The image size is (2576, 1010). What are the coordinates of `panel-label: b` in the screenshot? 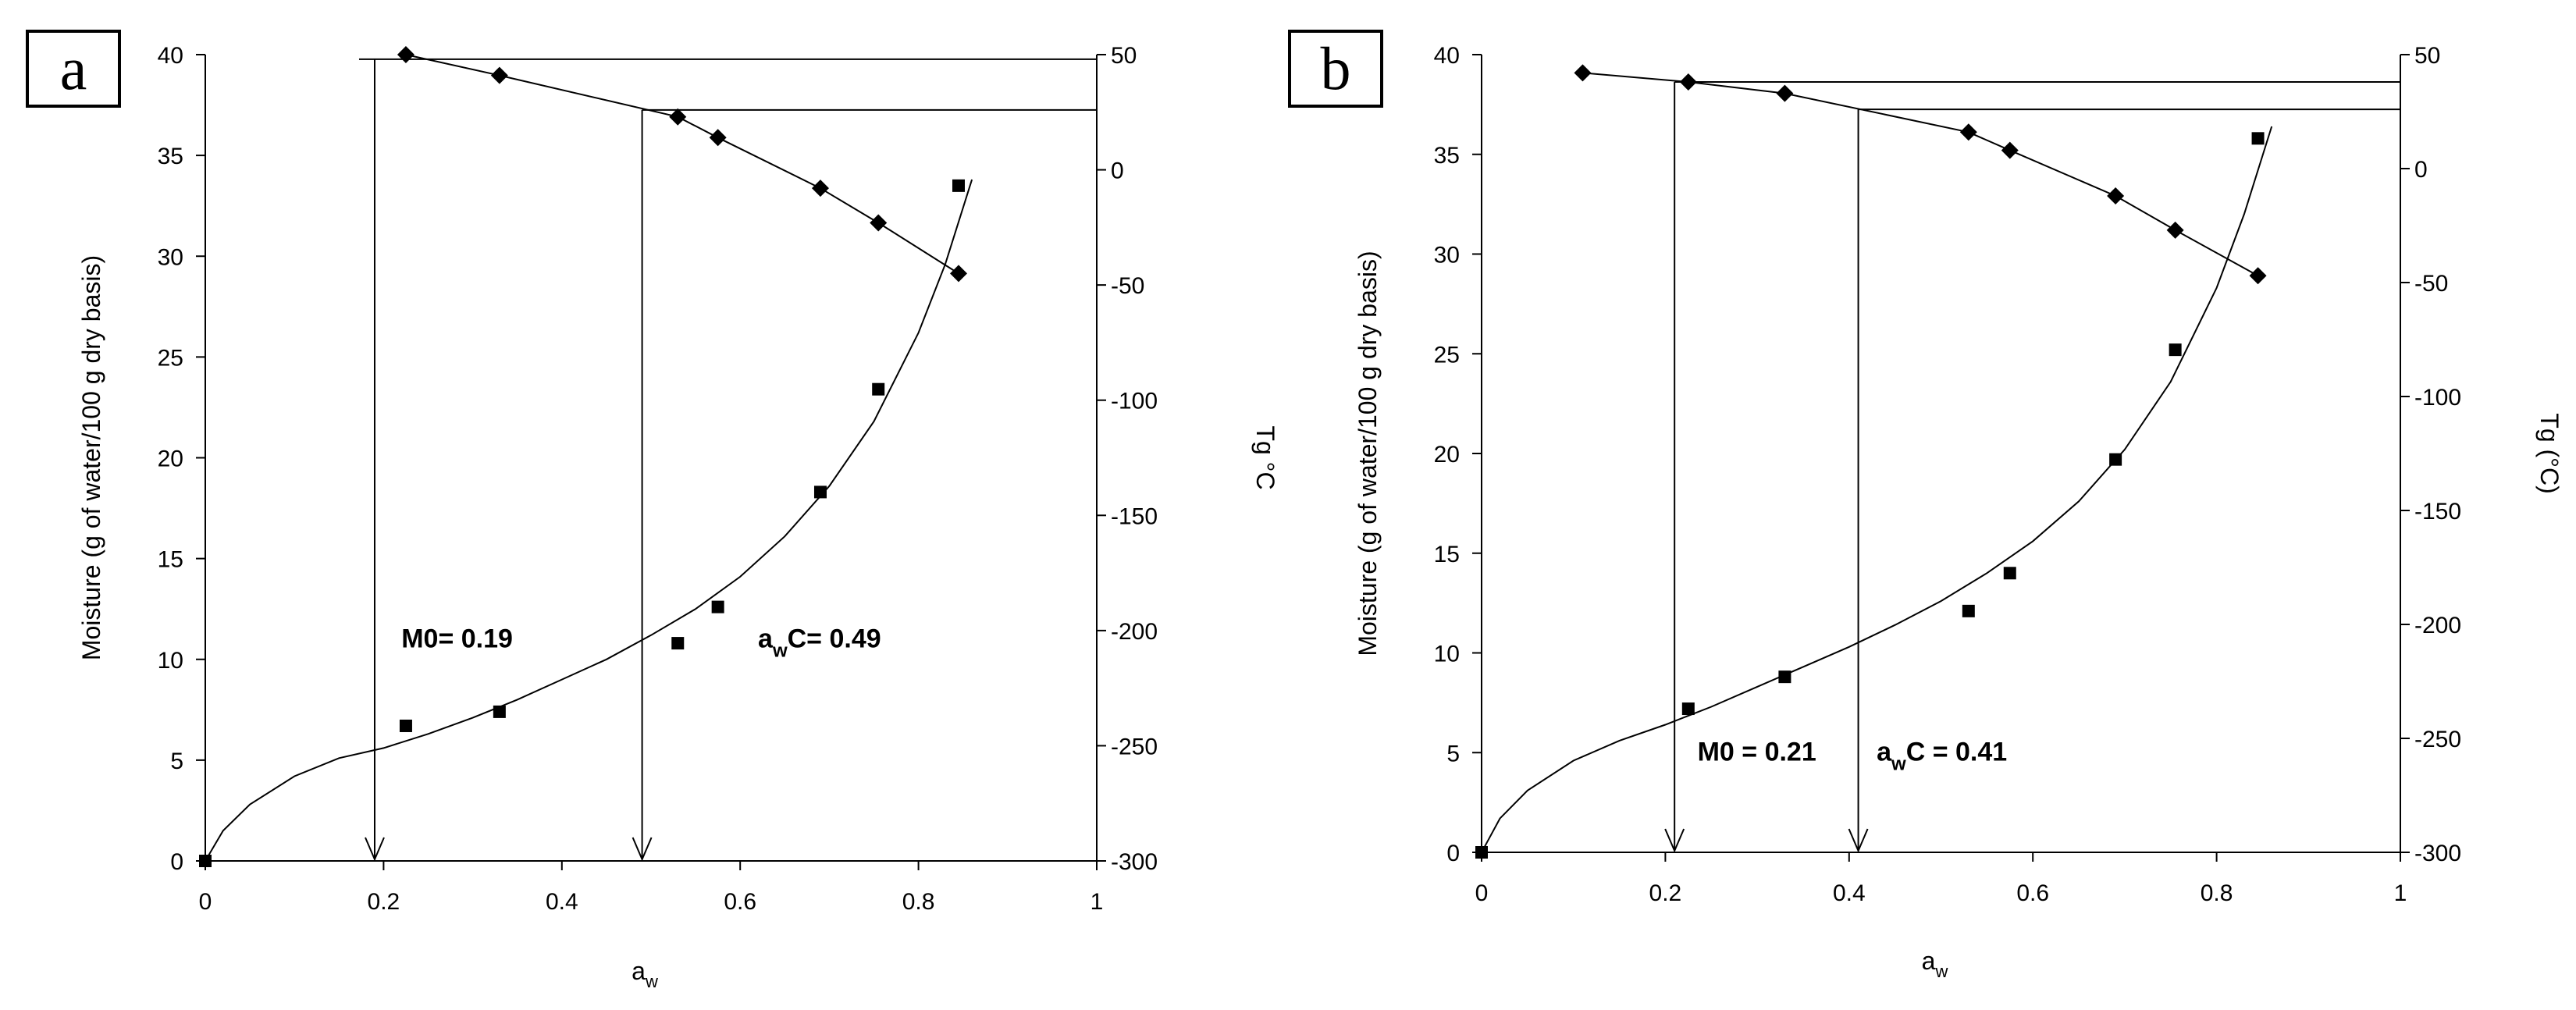 It's located at (1336, 68).